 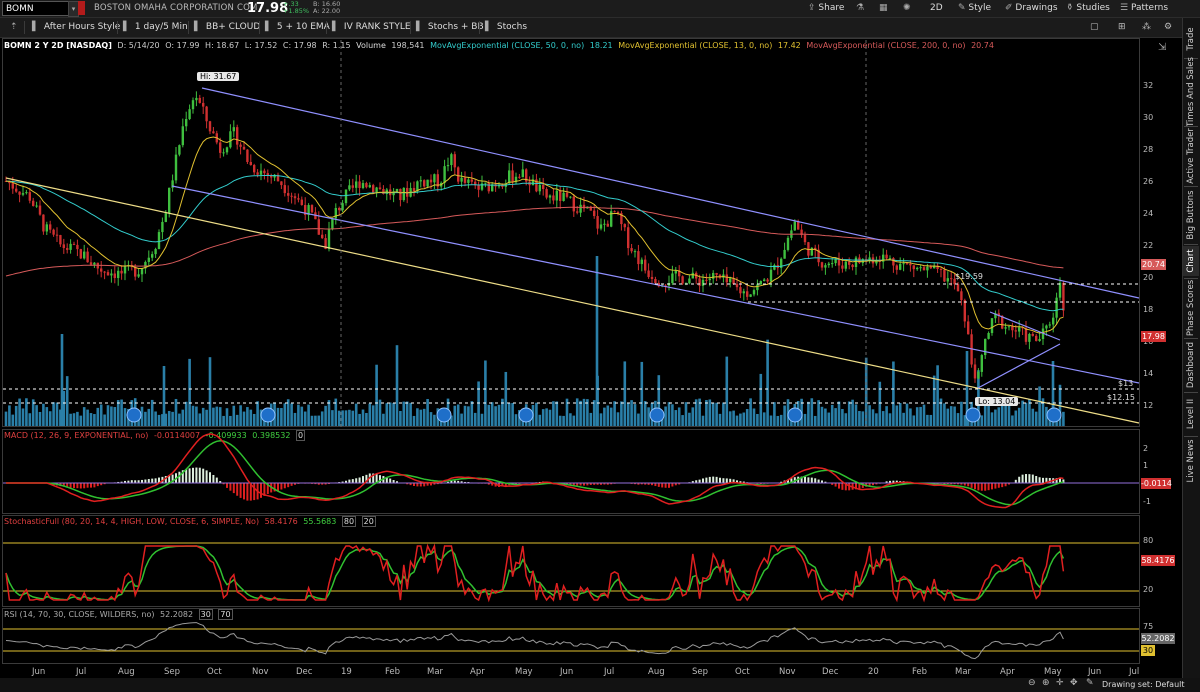 I want to click on mode-2d-button: 2D, so click(x=936, y=8).